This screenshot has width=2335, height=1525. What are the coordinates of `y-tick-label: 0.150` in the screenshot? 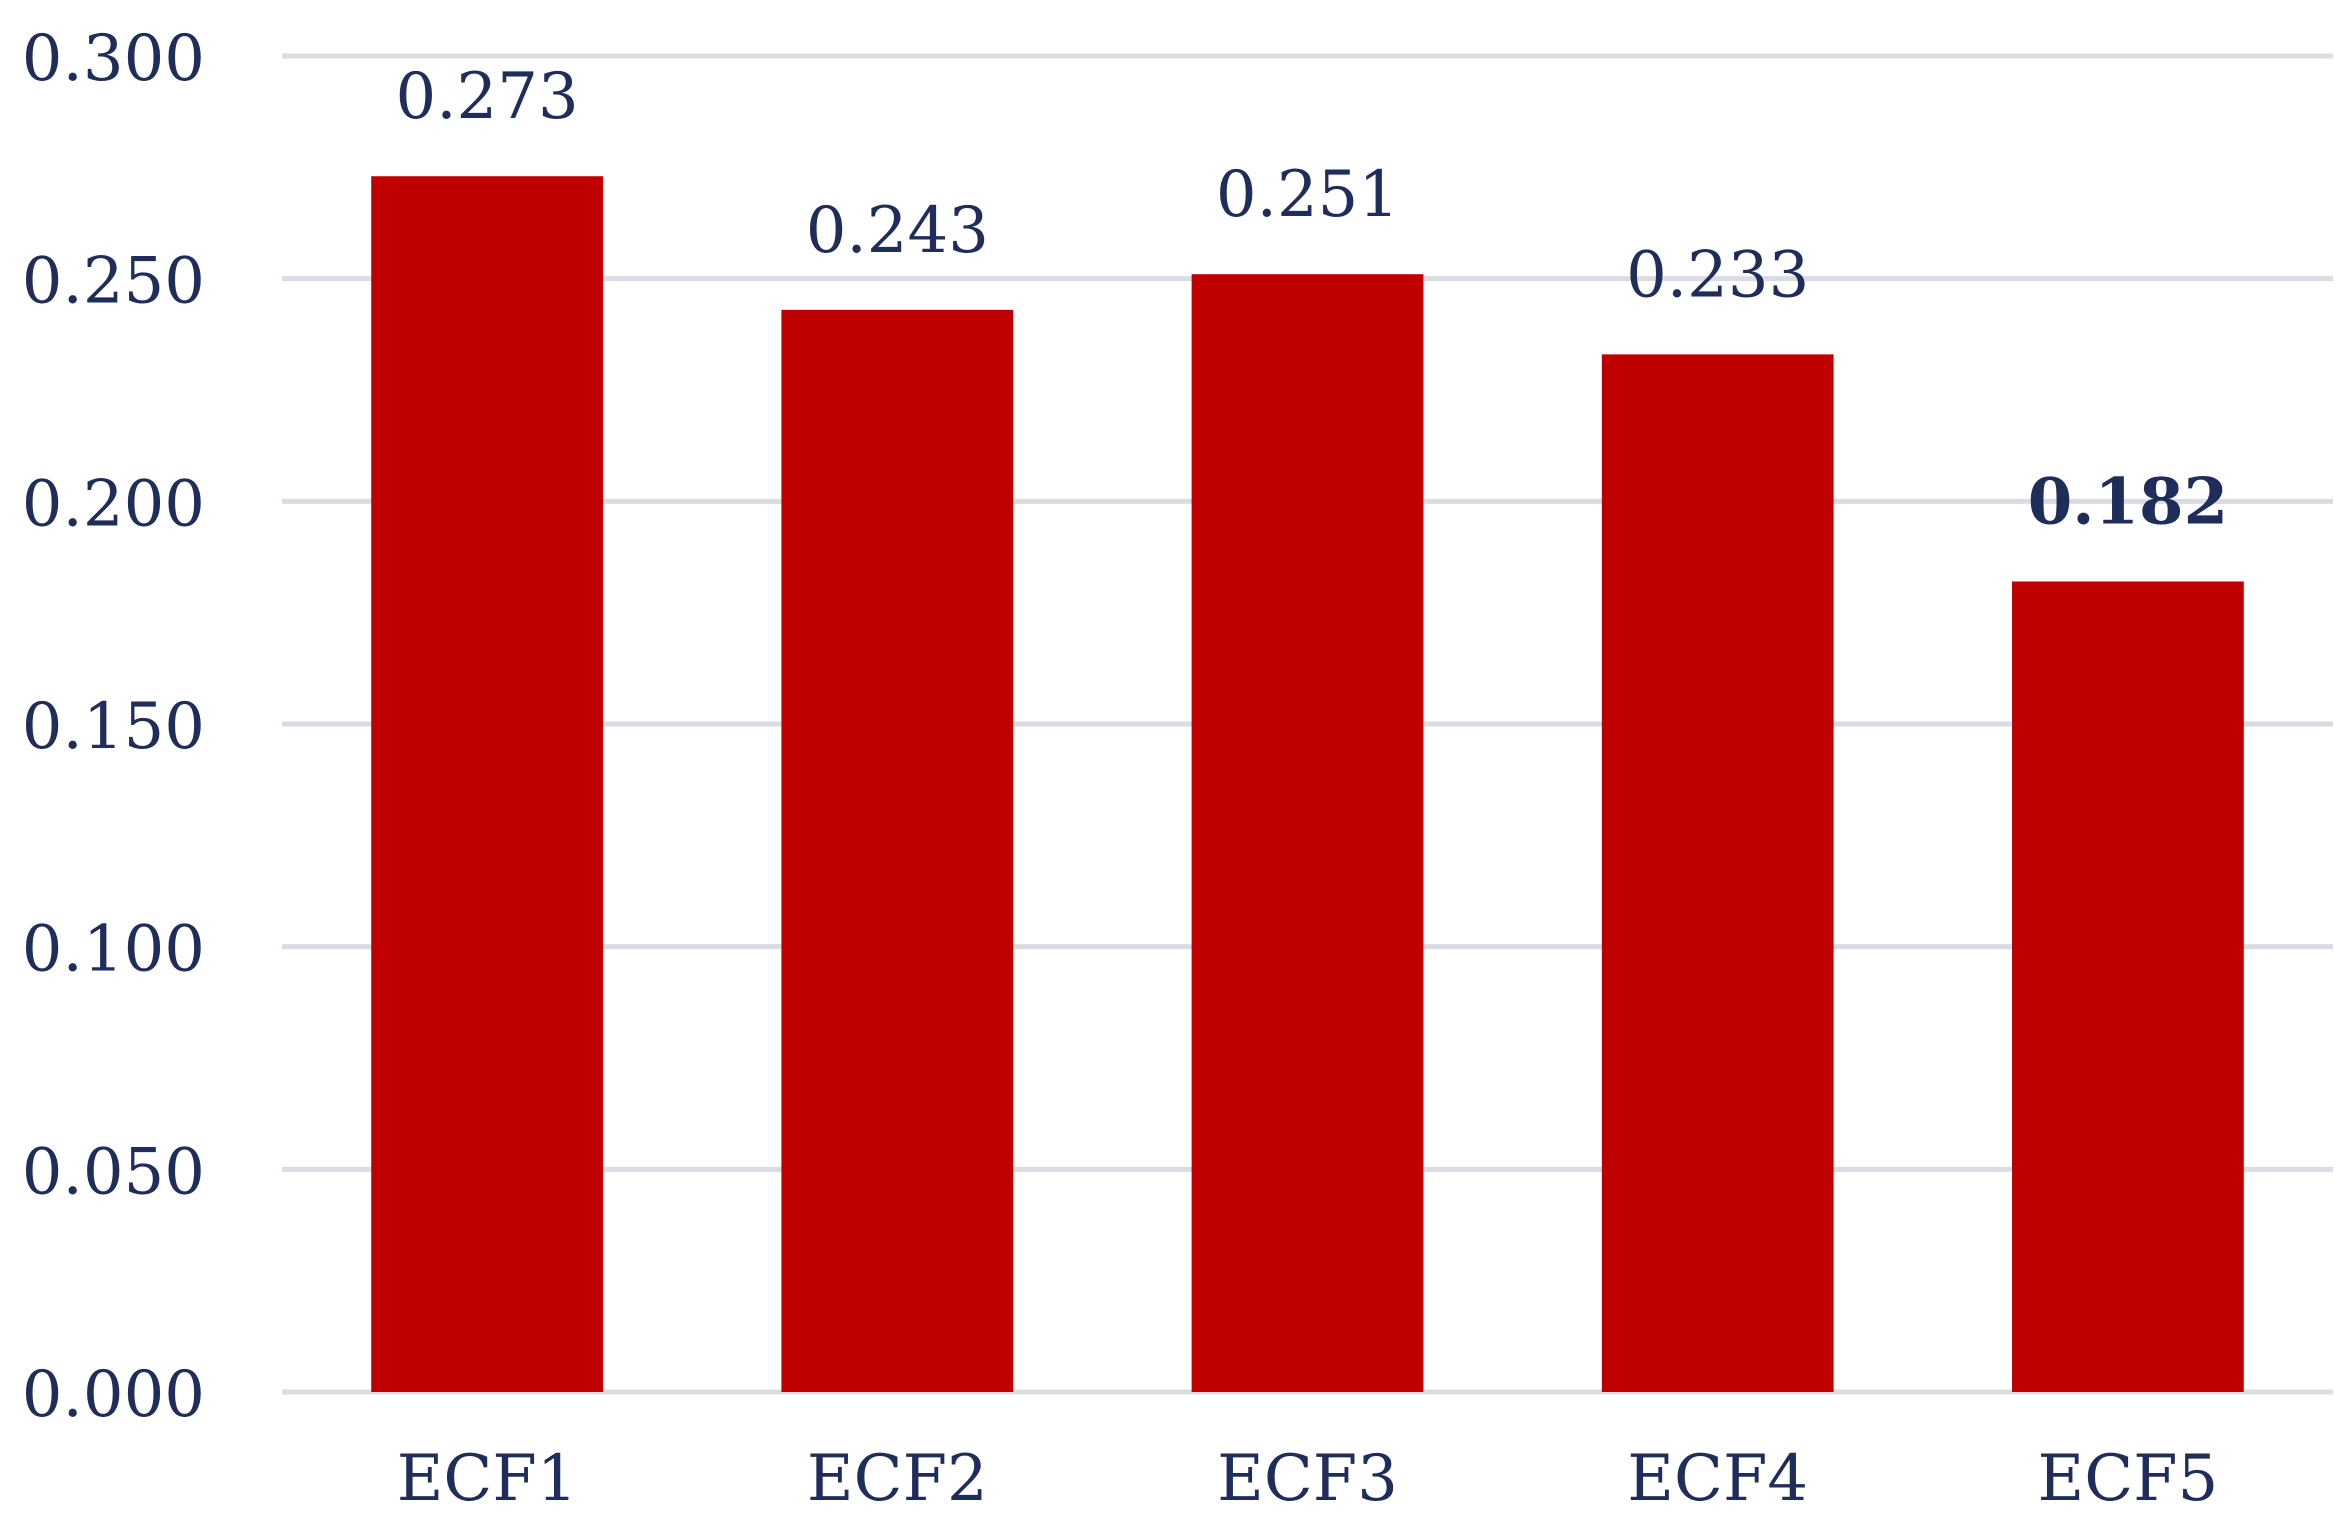 It's located at (113, 727).